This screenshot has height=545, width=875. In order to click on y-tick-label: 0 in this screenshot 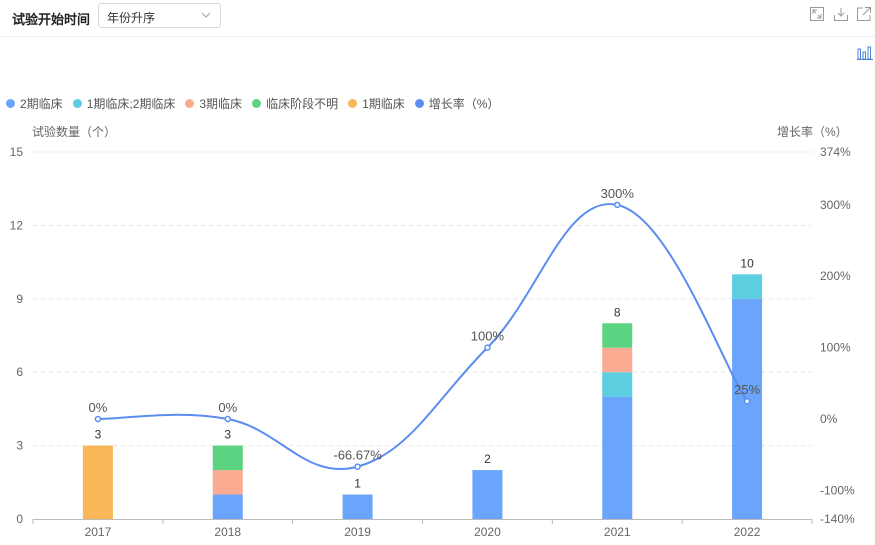, I will do `click(19, 519)`.